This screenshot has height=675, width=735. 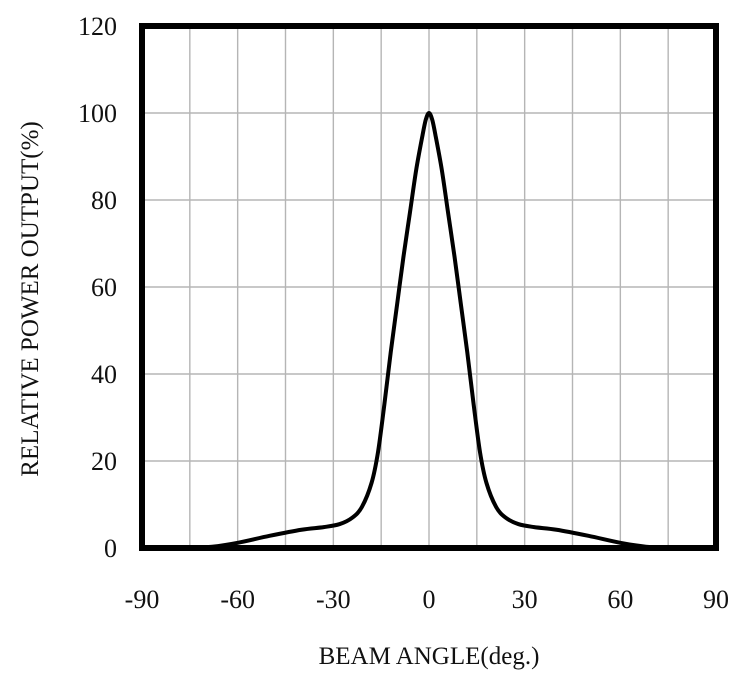 What do you see at coordinates (97, 26) in the screenshot?
I see `y-tick-label: 120` at bounding box center [97, 26].